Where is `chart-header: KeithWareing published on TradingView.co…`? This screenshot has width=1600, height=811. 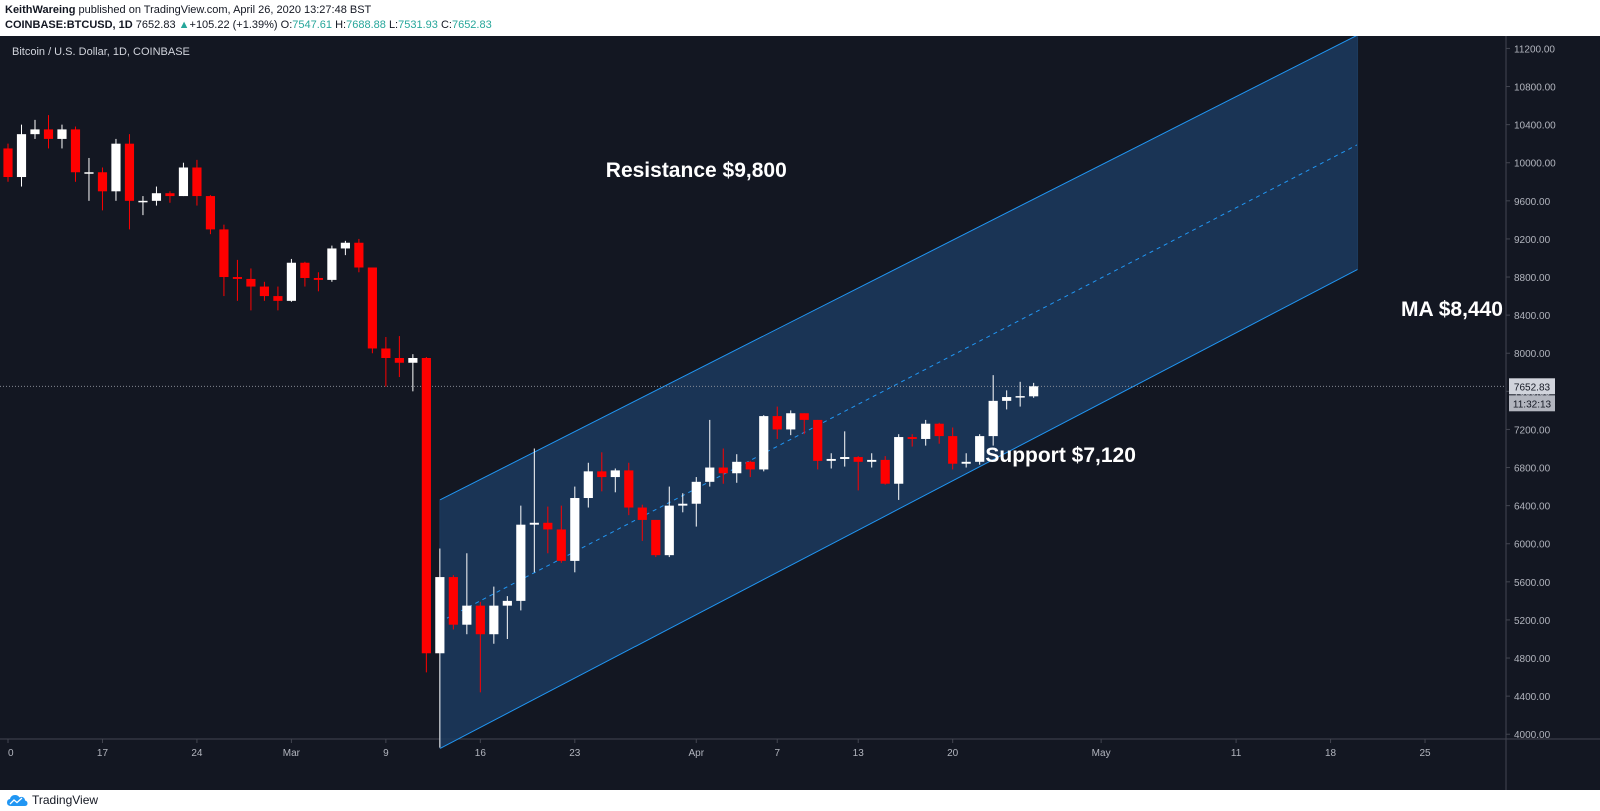 chart-header: KeithWareing published on TradingView.co… is located at coordinates (800, 18).